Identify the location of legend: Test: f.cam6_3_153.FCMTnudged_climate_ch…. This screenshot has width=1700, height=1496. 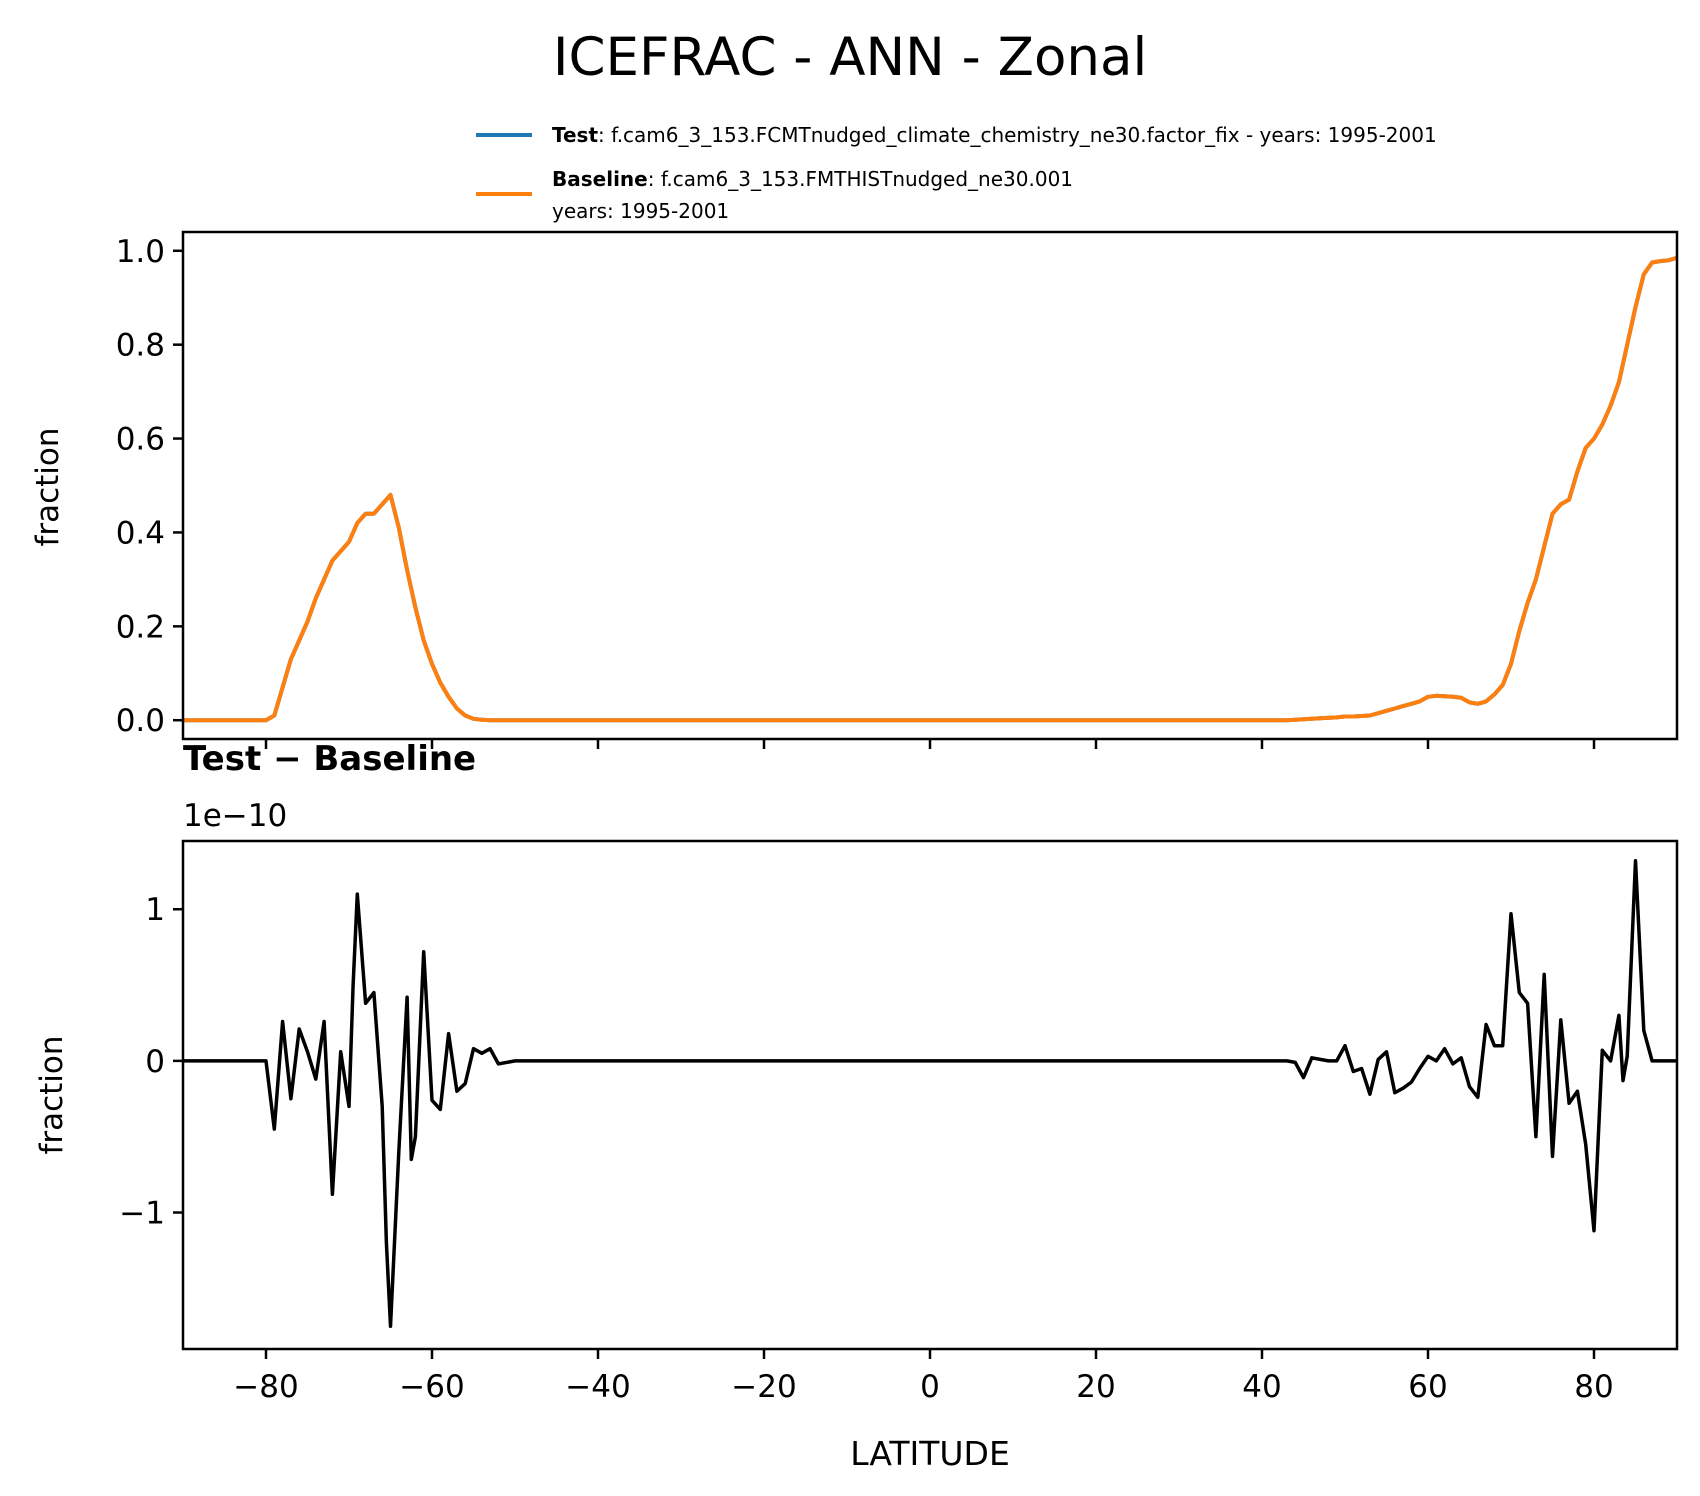
(956, 173).